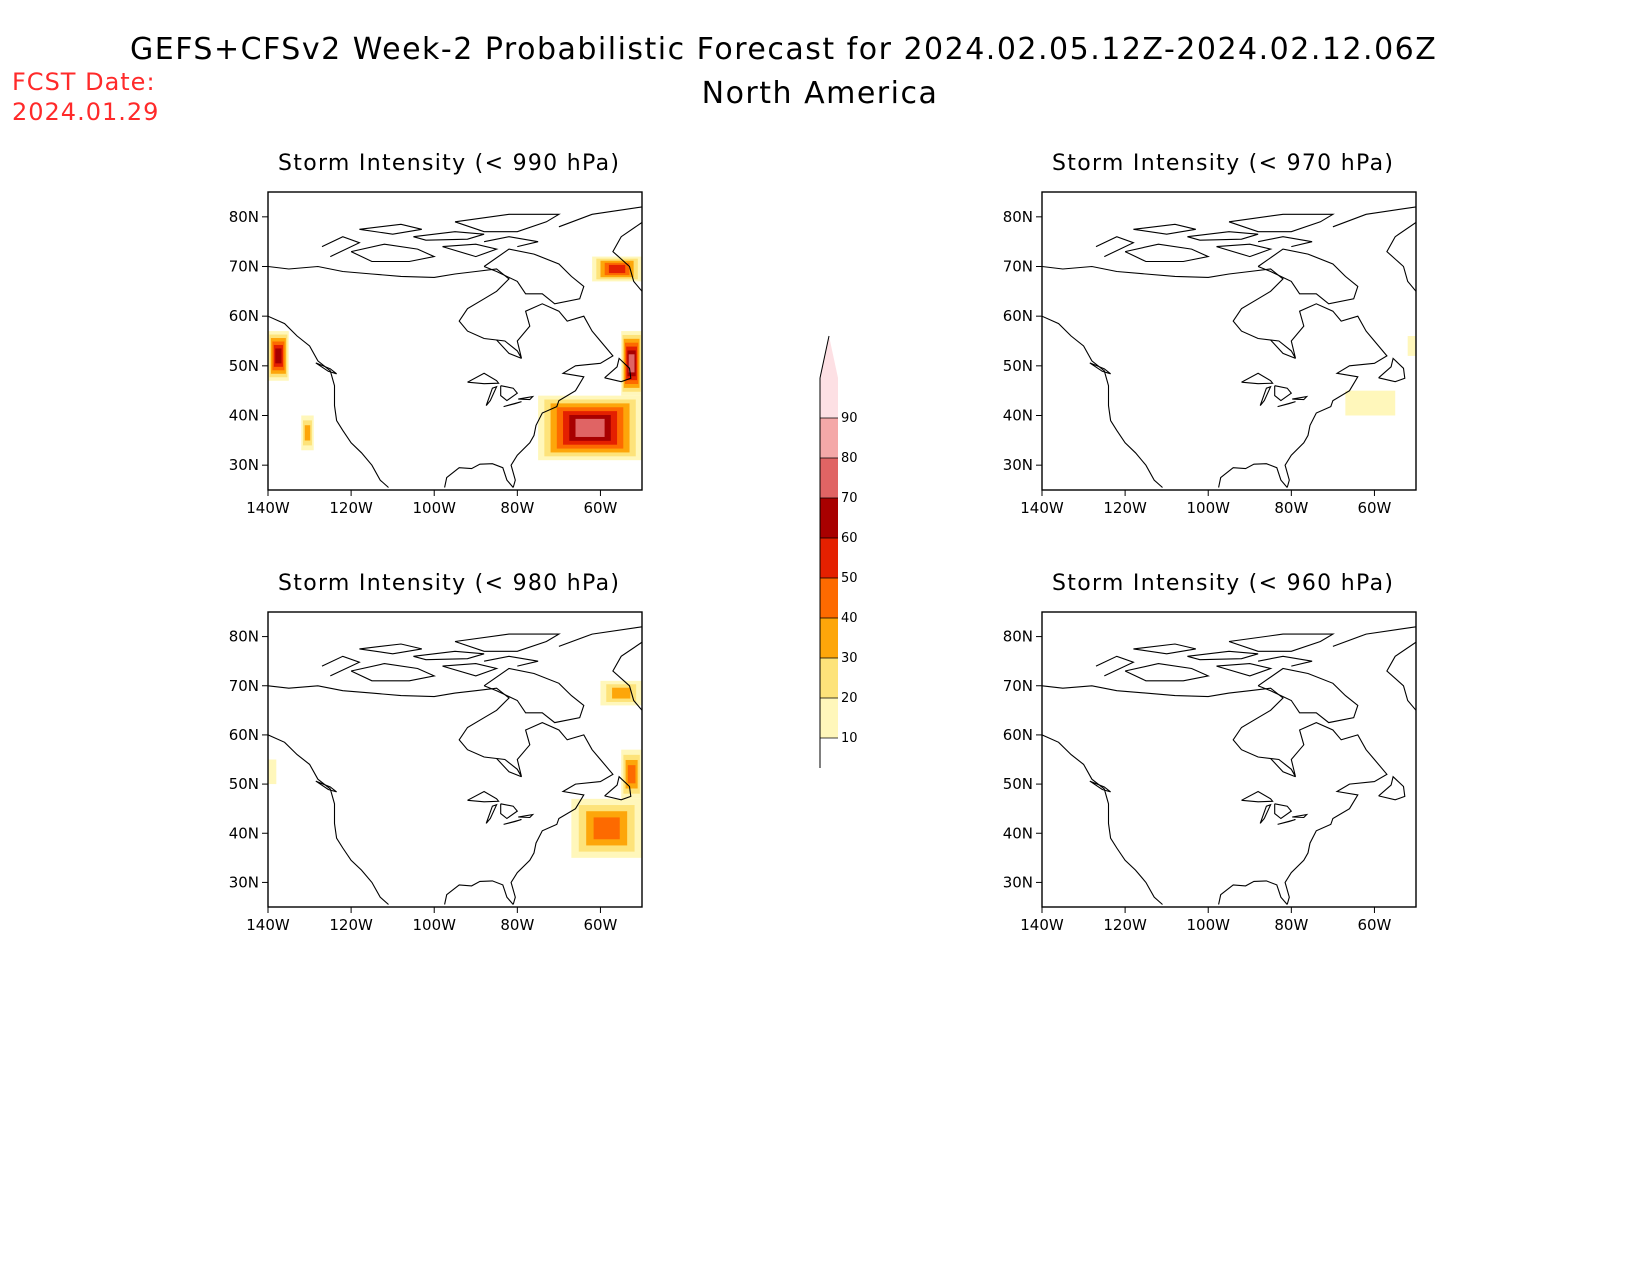 This screenshot has width=1650, height=1275. I want to click on probability-colorbar: 10 20 30 40 50 60 70 80 90, so click(838, 551).